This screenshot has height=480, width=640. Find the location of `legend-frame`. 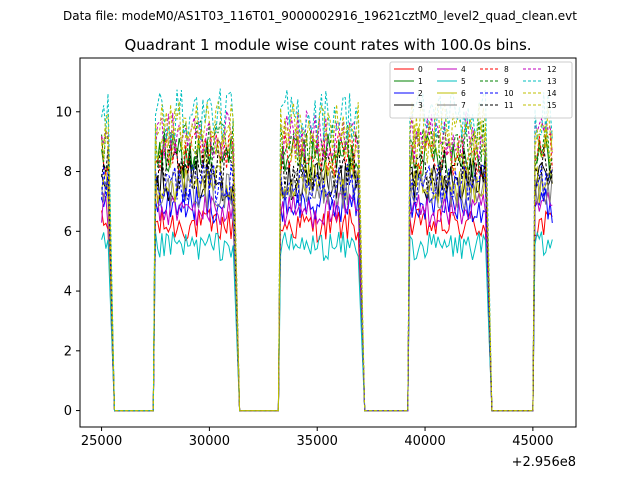

legend-frame is located at coordinates (481, 90).